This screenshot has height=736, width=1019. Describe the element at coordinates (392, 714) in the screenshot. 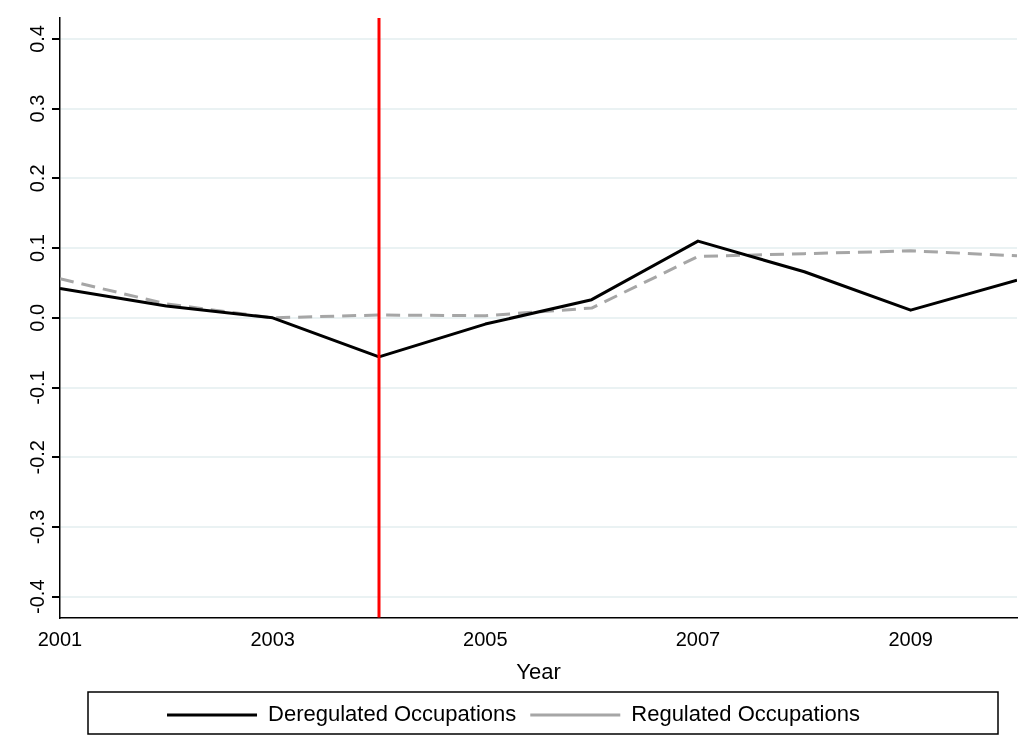

I see `legend-label: Deregulated Occupations` at that location.